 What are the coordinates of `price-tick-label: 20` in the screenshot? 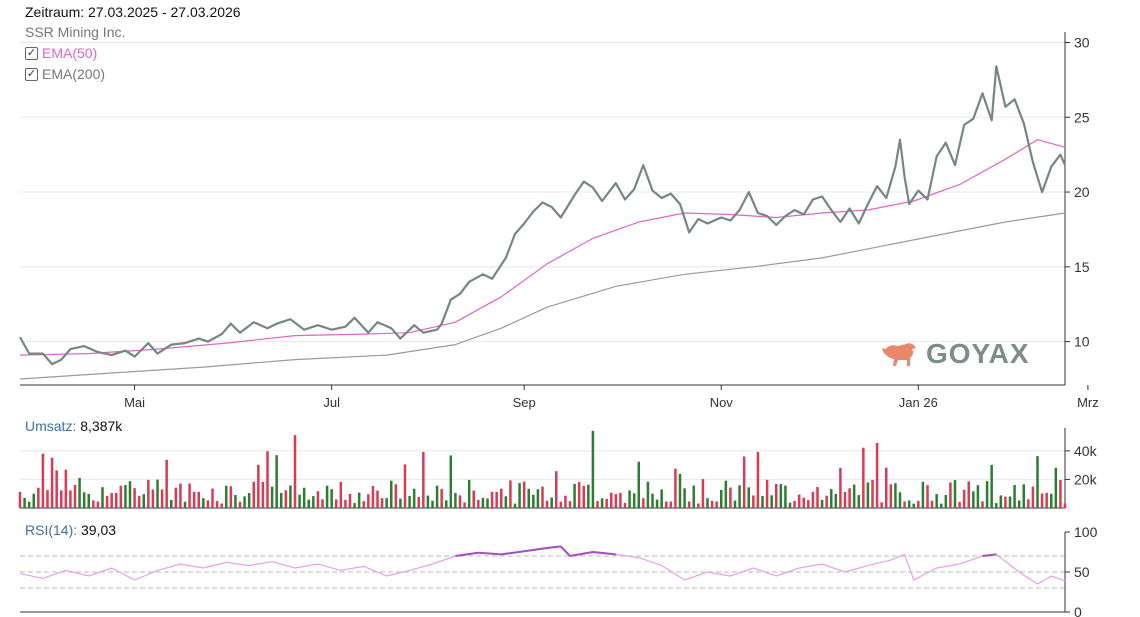 It's located at (1082, 192).